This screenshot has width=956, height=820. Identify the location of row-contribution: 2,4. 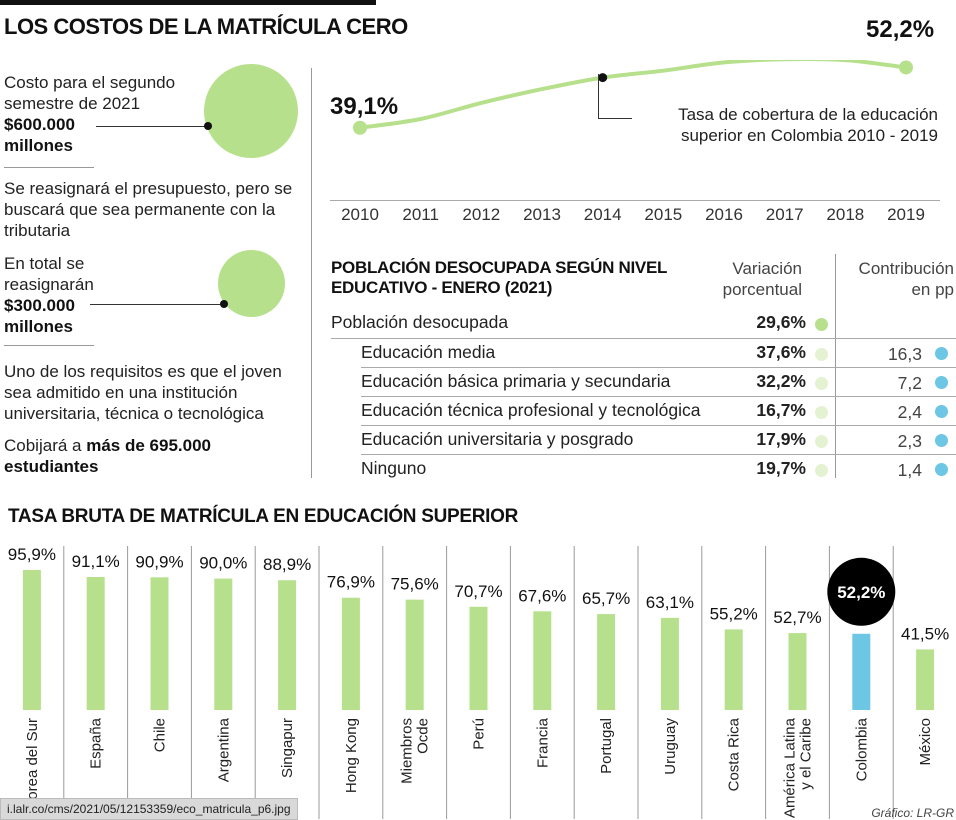
(909, 412).